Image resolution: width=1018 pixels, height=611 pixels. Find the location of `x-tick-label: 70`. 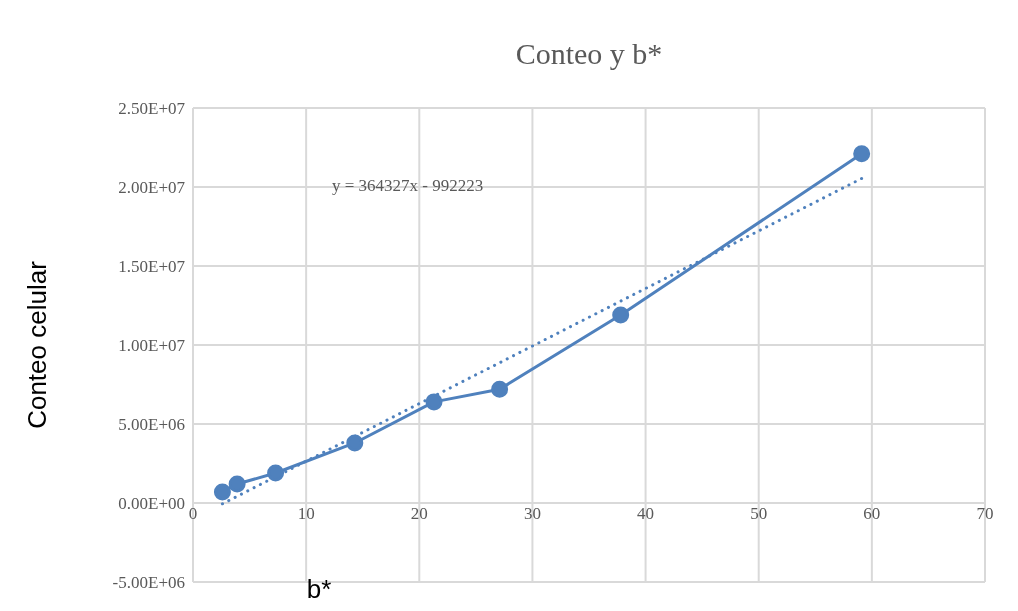

x-tick-label: 70 is located at coordinates (985, 513).